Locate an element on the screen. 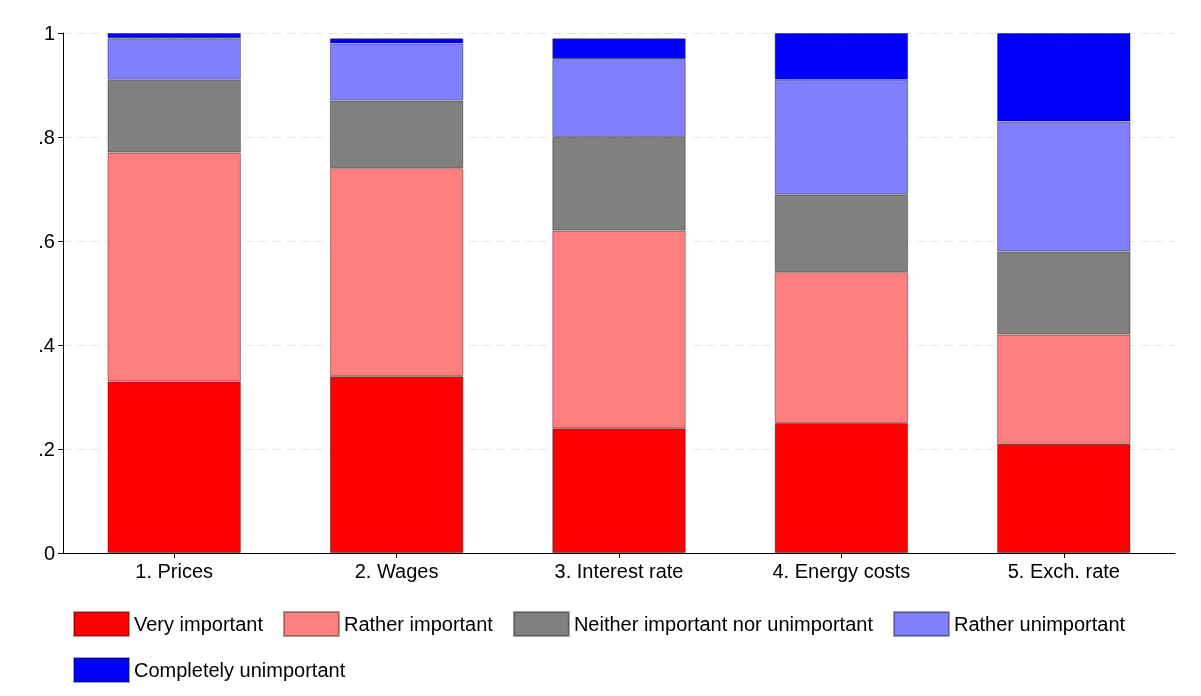 Image resolution: width=1201 pixels, height=696 pixels. y-tick-label: .4 is located at coordinates (46, 345).